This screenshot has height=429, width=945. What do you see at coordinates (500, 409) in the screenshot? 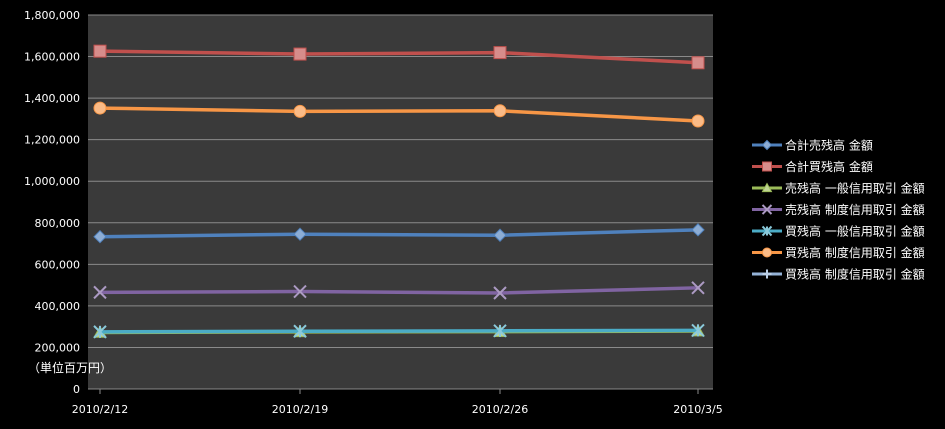
I see `x-tick-label: 2010/2/26` at bounding box center [500, 409].